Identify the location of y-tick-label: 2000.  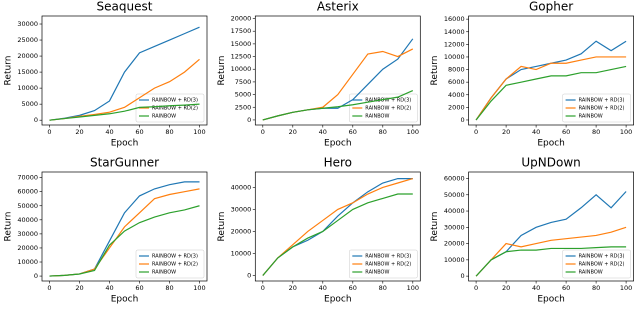
(456, 107).